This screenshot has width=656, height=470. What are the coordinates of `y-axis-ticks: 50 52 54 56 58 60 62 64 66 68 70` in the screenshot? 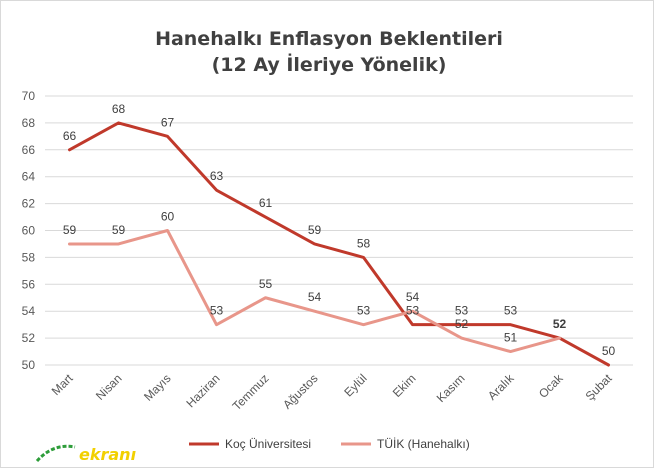 It's located at (29, 230).